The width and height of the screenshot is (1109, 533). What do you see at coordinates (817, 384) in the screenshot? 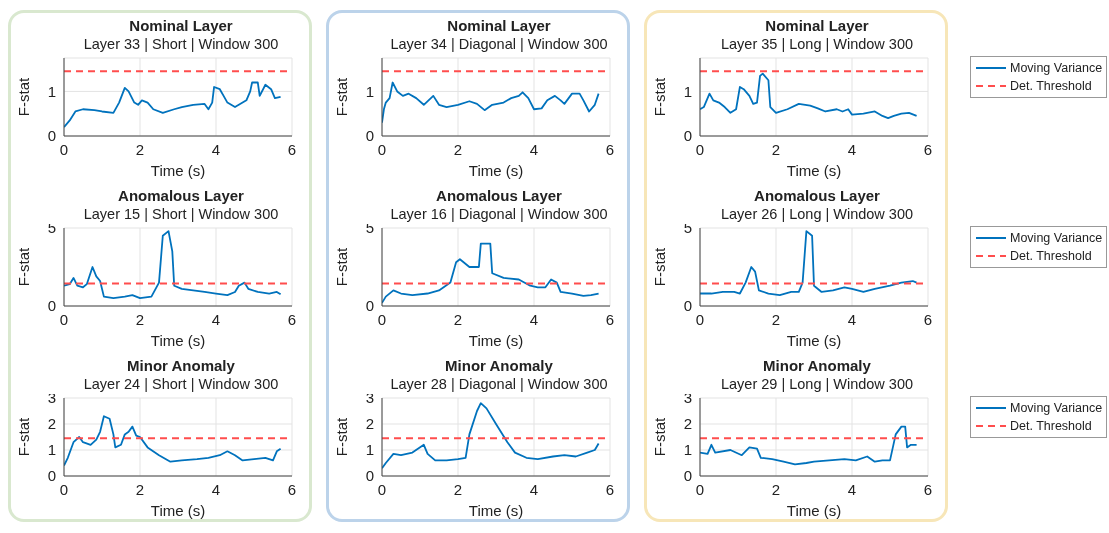
I see `chart-subtitle: Layer 29 | Long | Window 300` at bounding box center [817, 384].